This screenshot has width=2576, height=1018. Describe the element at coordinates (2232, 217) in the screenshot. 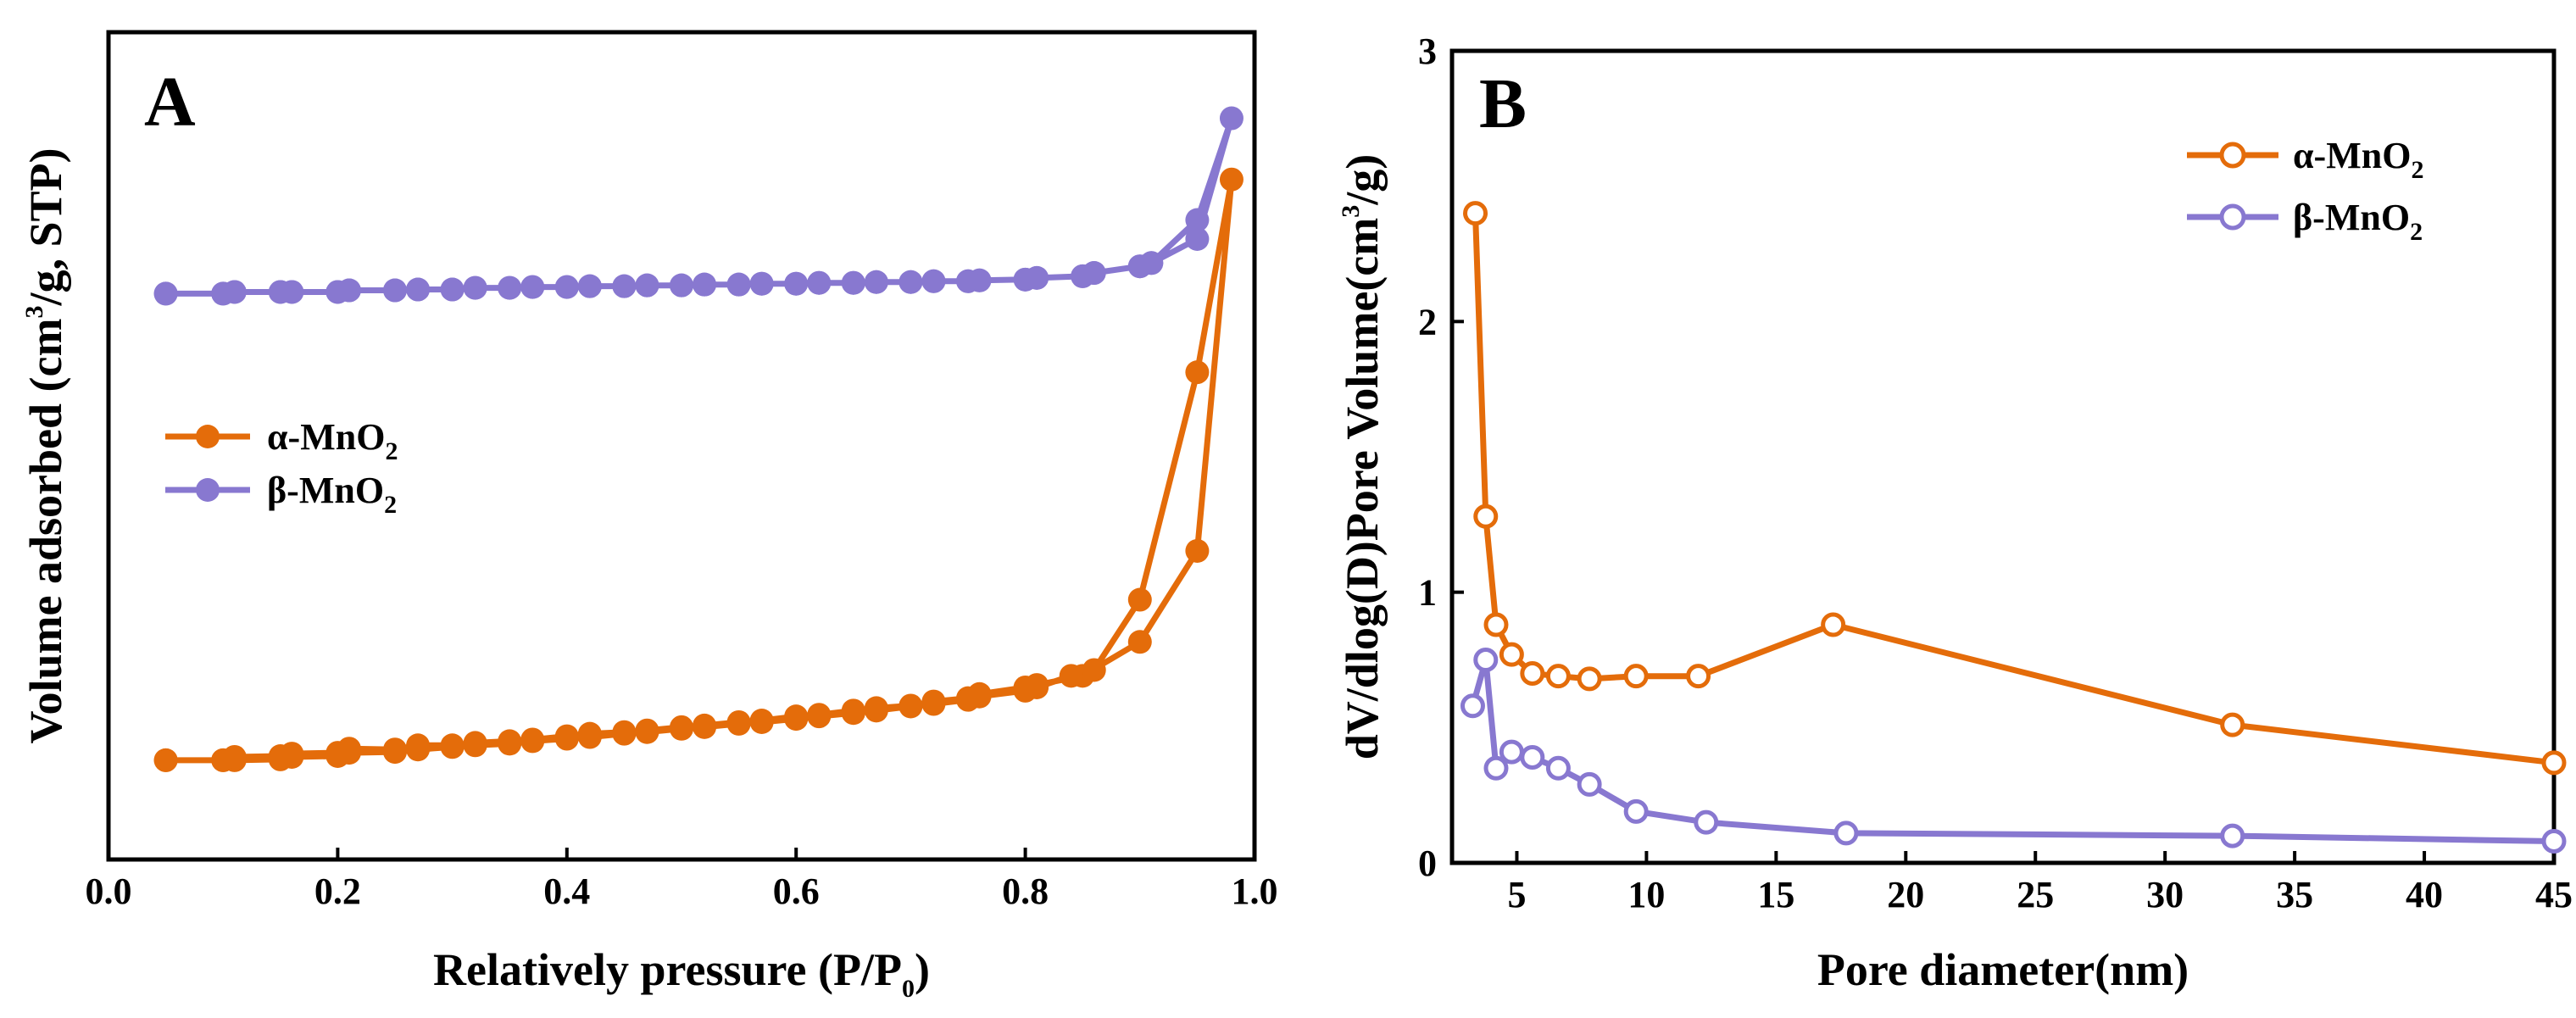

I see `legend-b-beta-marker` at that location.